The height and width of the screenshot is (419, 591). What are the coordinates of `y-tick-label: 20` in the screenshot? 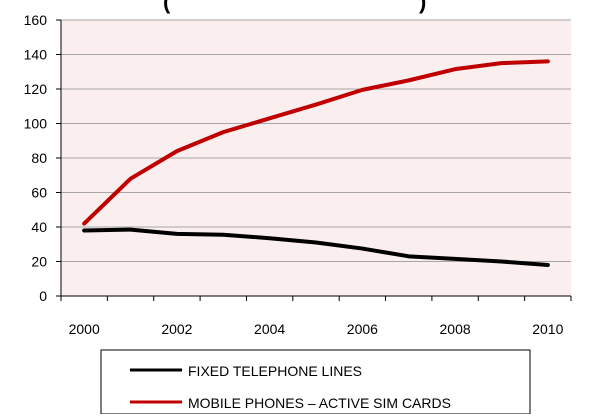 It's located at (39, 262).